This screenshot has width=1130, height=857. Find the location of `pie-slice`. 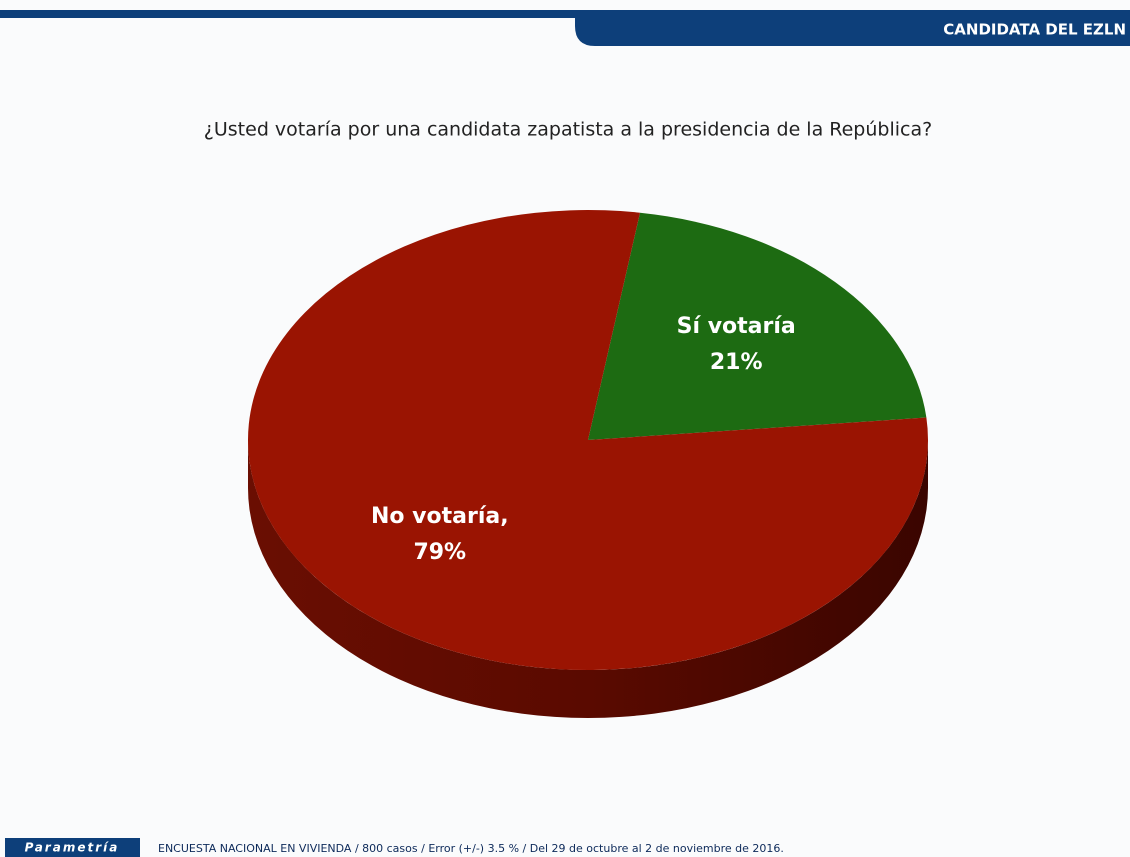

pie-slice is located at coordinates (757, 326).